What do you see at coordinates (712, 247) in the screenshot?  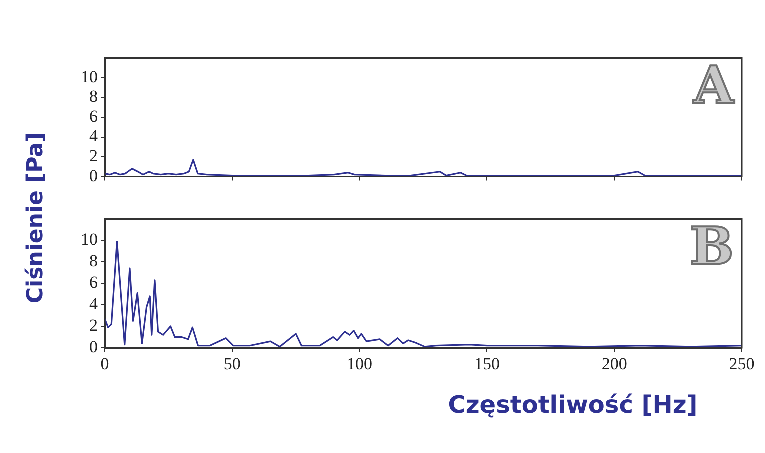 I see `annotation: B` at bounding box center [712, 247].